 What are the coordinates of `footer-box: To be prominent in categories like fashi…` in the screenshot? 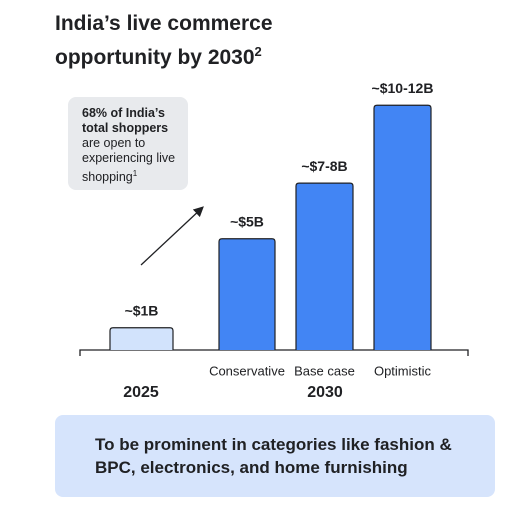 It's located at (275, 456).